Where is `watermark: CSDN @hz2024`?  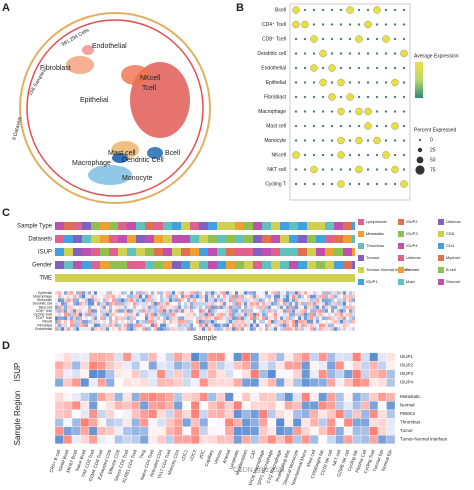
watermark: CSDN @hz2024 is located at coordinates (259, 470).